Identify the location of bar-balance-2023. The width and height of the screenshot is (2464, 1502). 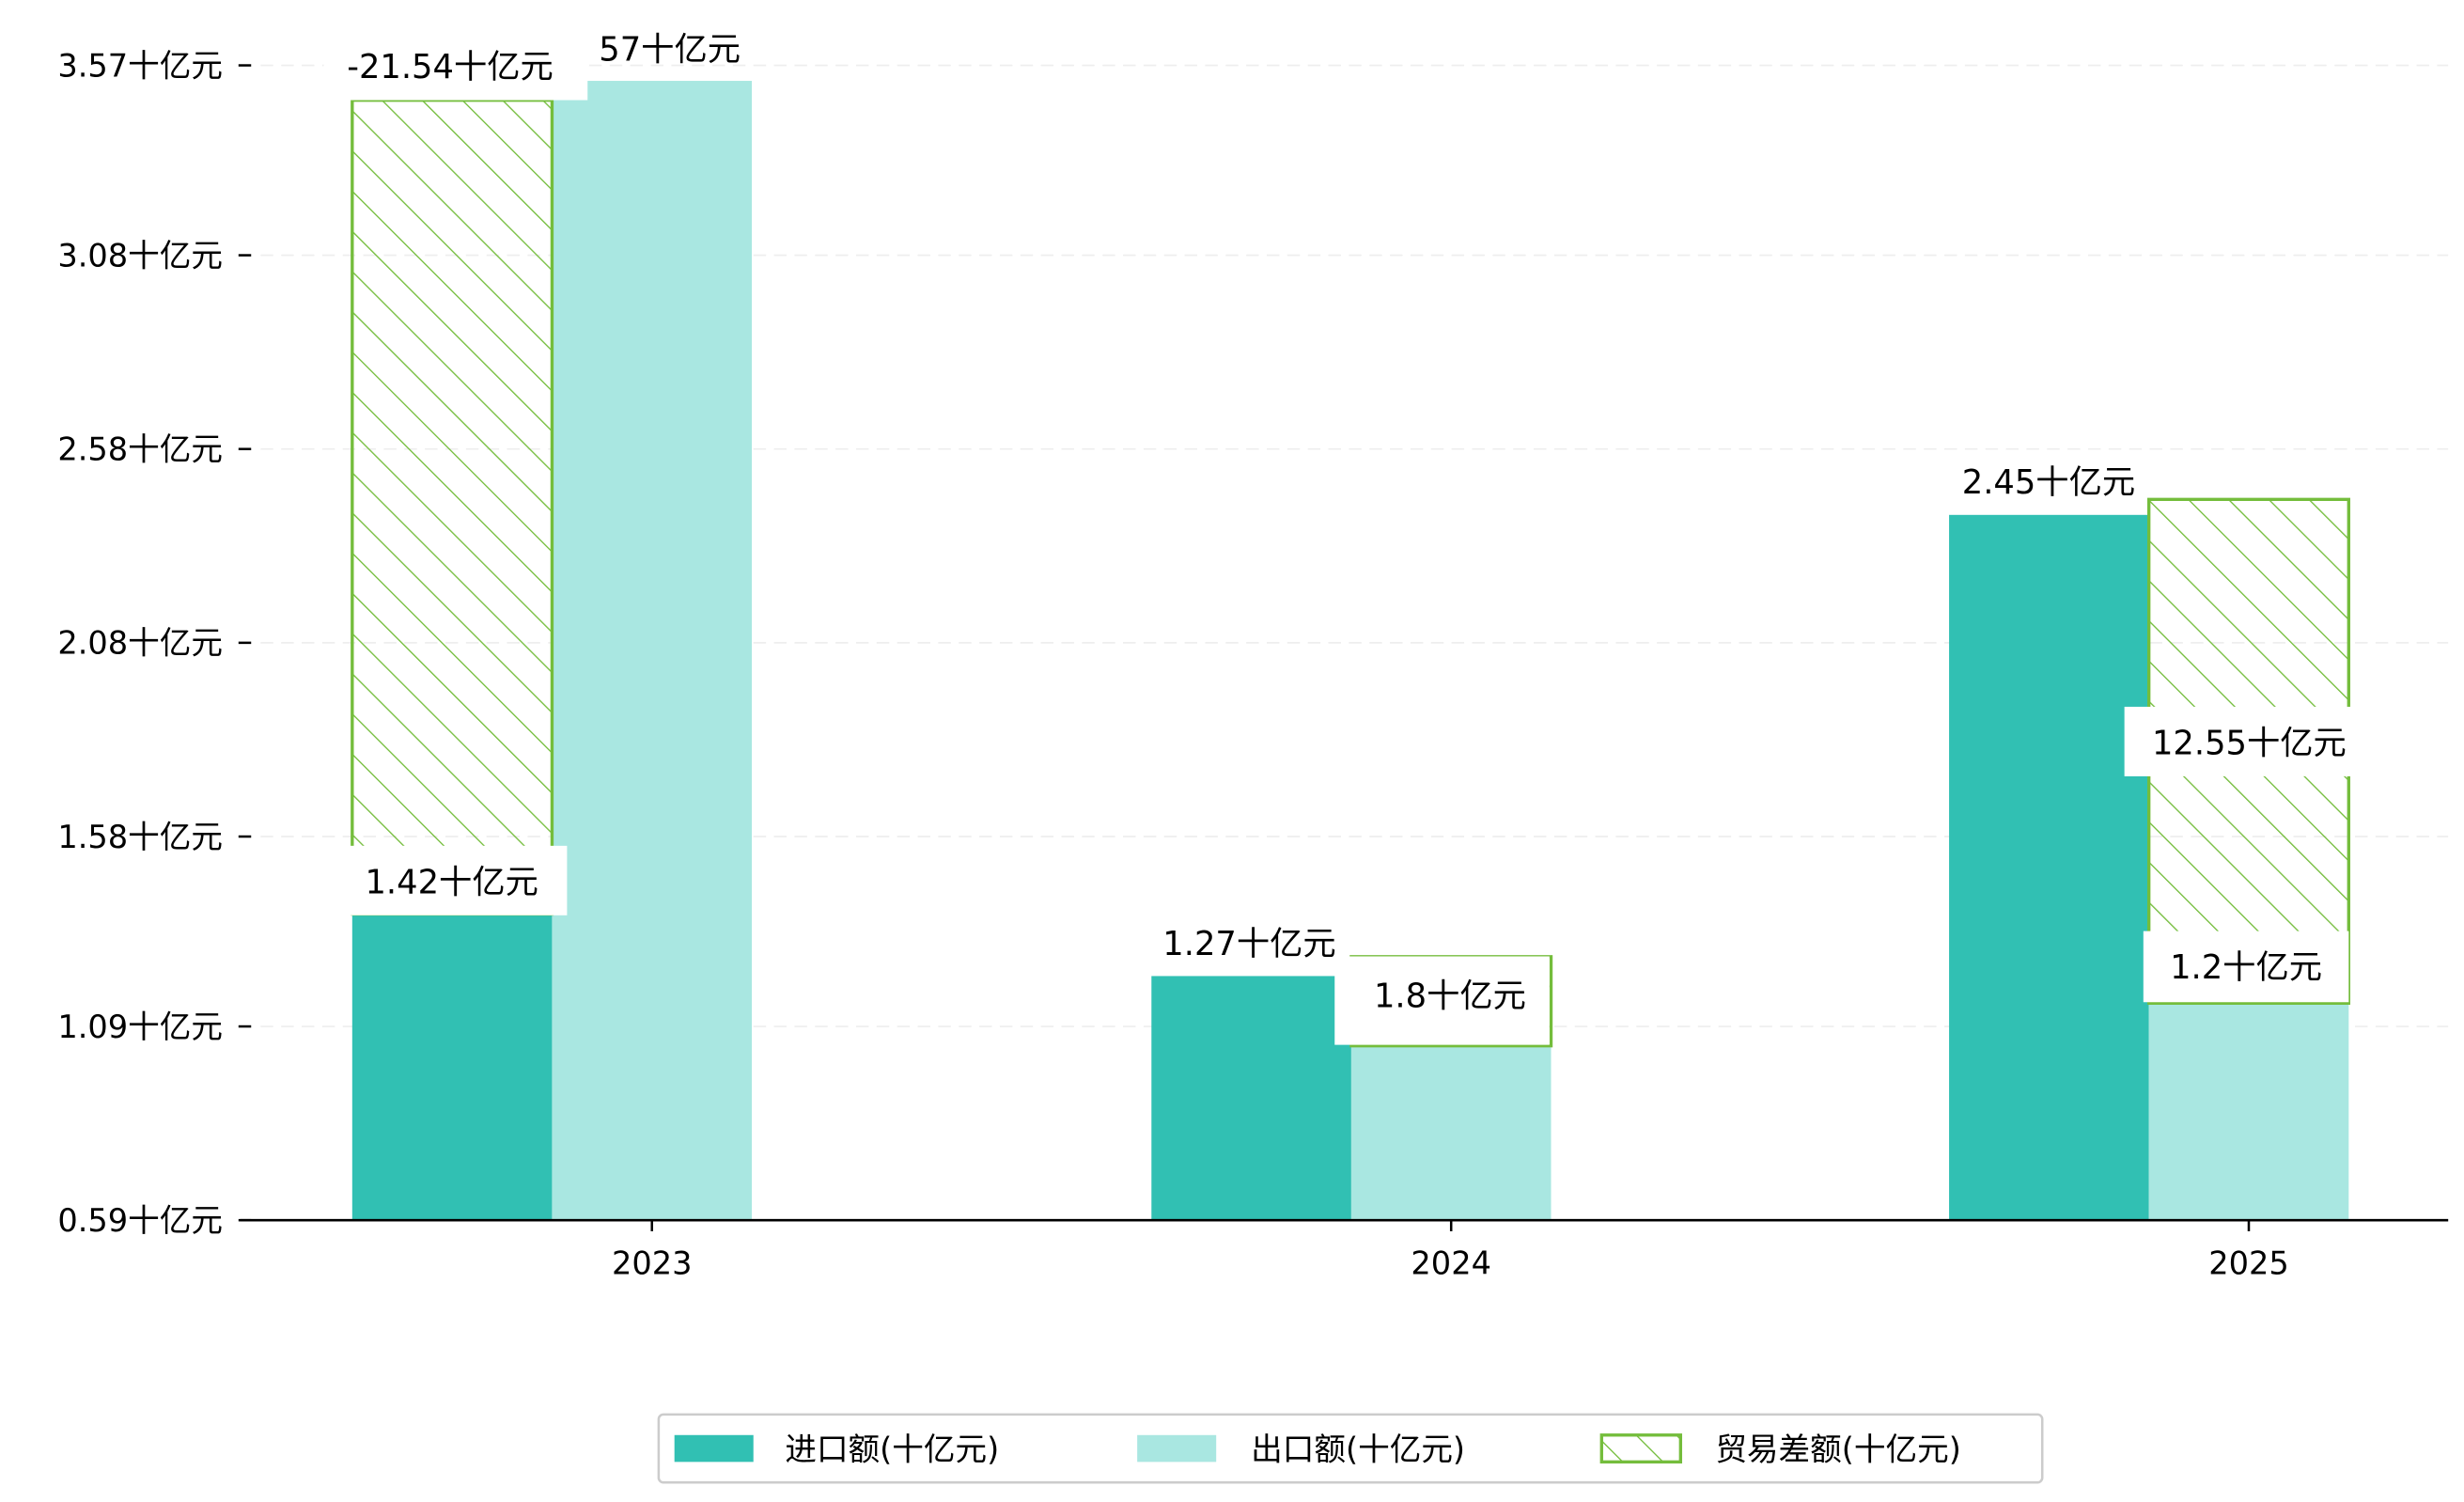
(452, 507).